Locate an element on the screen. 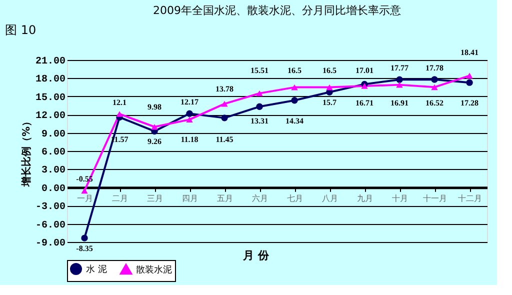 Image resolution: width=512 pixels, height=295 pixels. y-tick-label: 12.00 is located at coordinates (50, 116).